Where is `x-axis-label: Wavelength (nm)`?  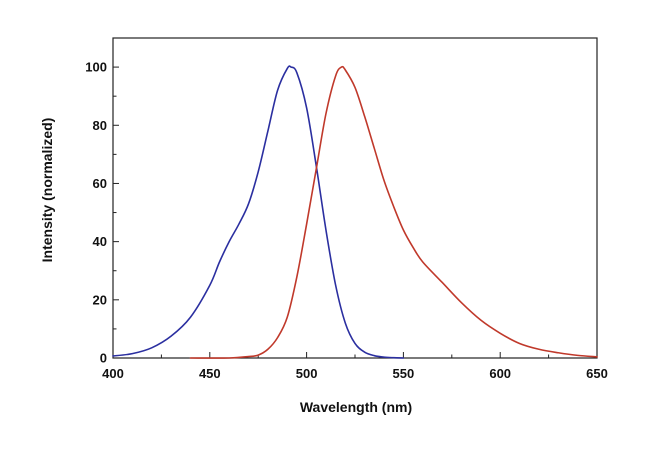 x-axis-label: Wavelength (nm) is located at coordinates (356, 407).